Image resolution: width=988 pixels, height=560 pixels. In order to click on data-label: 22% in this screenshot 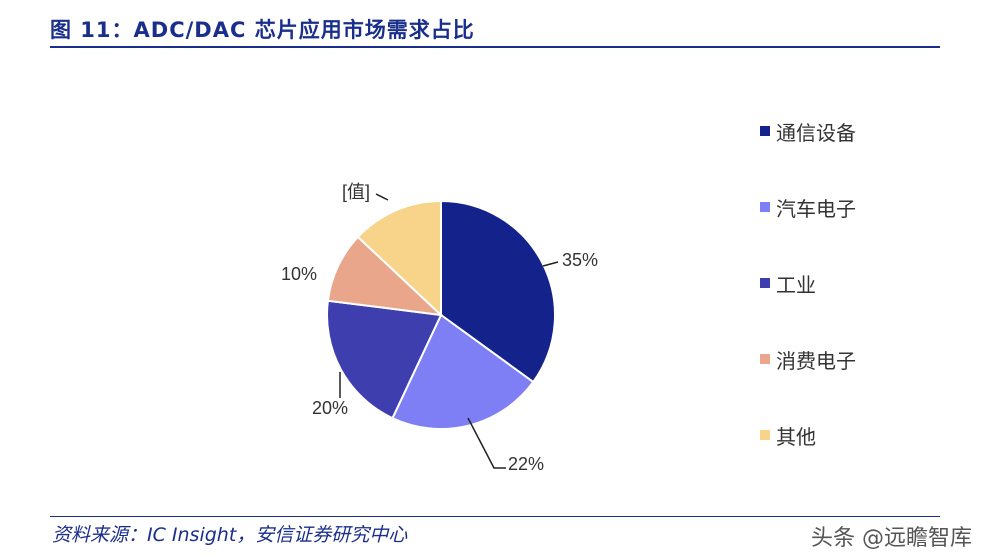, I will do `click(526, 464)`.